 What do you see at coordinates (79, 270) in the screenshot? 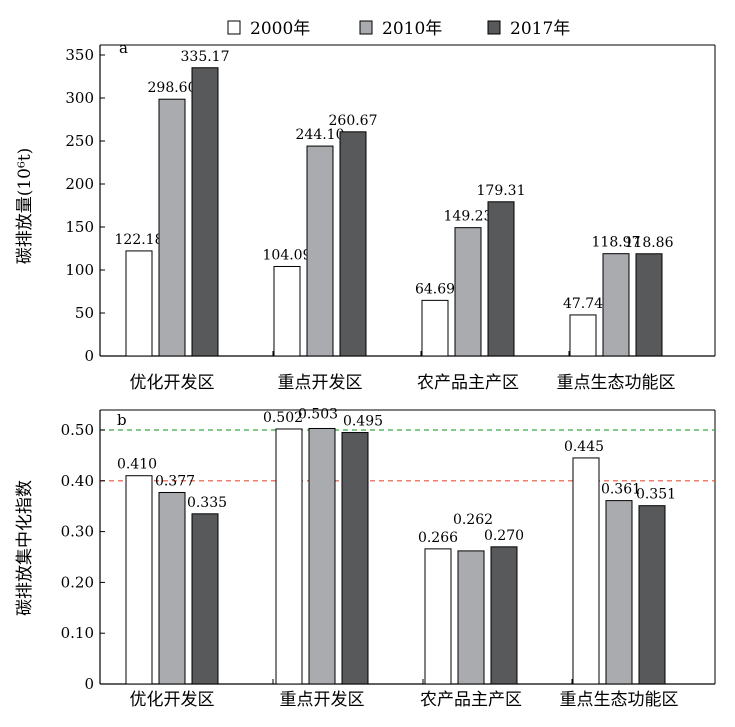
I see `y-tick-label: 100` at bounding box center [79, 270].